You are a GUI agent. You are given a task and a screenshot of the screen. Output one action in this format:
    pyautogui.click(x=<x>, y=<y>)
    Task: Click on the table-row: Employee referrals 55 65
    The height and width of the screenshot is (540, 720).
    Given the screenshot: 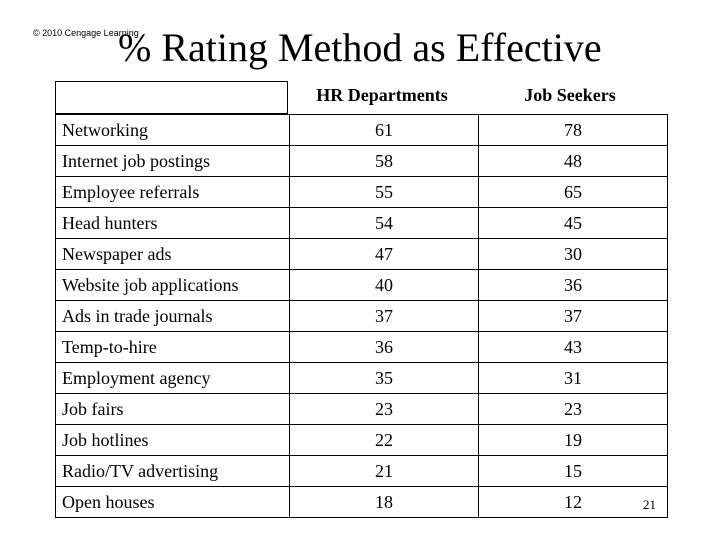 What is the action you would take?
    pyautogui.click(x=361, y=192)
    